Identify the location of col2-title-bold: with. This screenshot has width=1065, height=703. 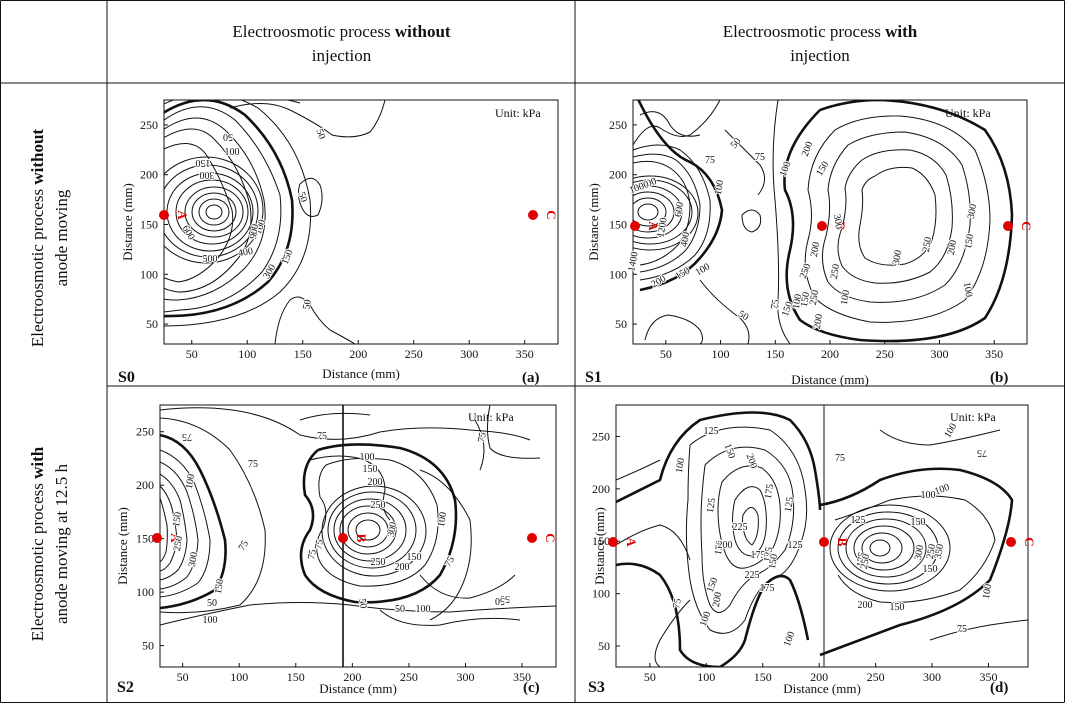
(901, 31).